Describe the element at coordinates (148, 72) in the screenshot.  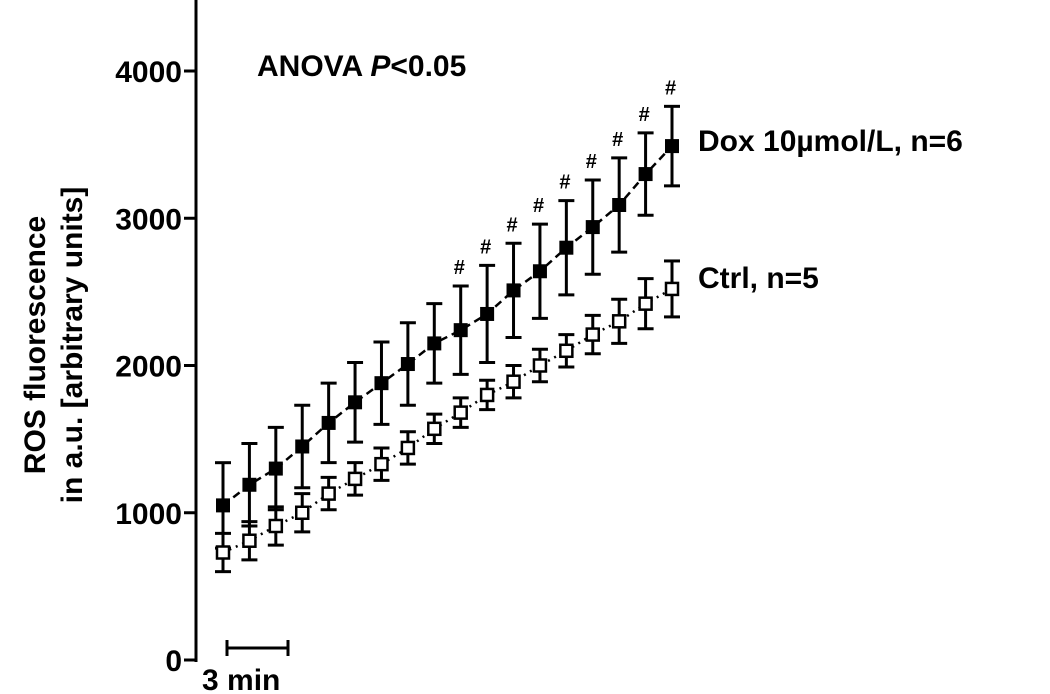
I see `y-tick-label: 4000` at that location.